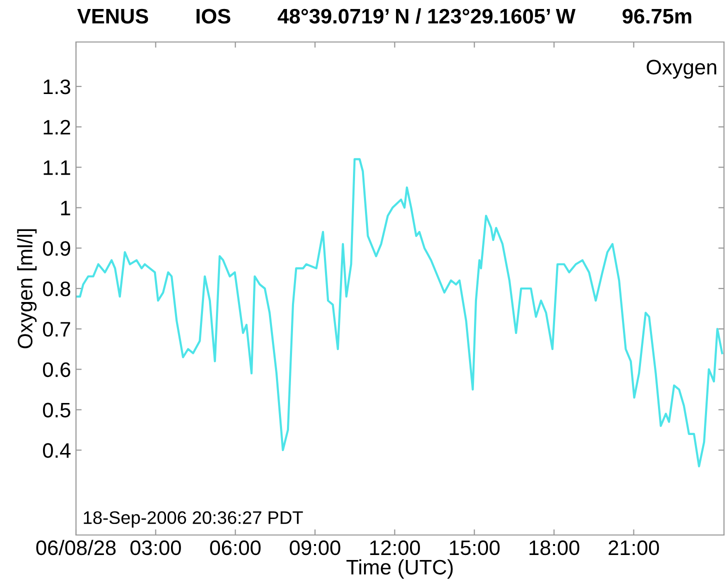 This screenshot has width=726, height=587. I want to click on y-tick-label: 1.3, so click(57, 86).